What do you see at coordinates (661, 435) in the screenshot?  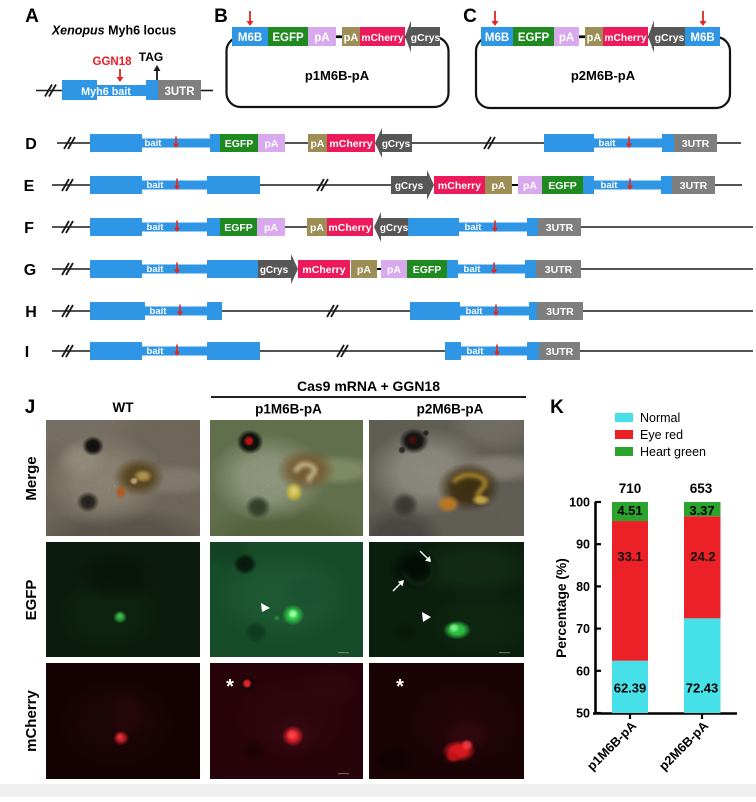 I see `svg-text: Eye red` at bounding box center [661, 435].